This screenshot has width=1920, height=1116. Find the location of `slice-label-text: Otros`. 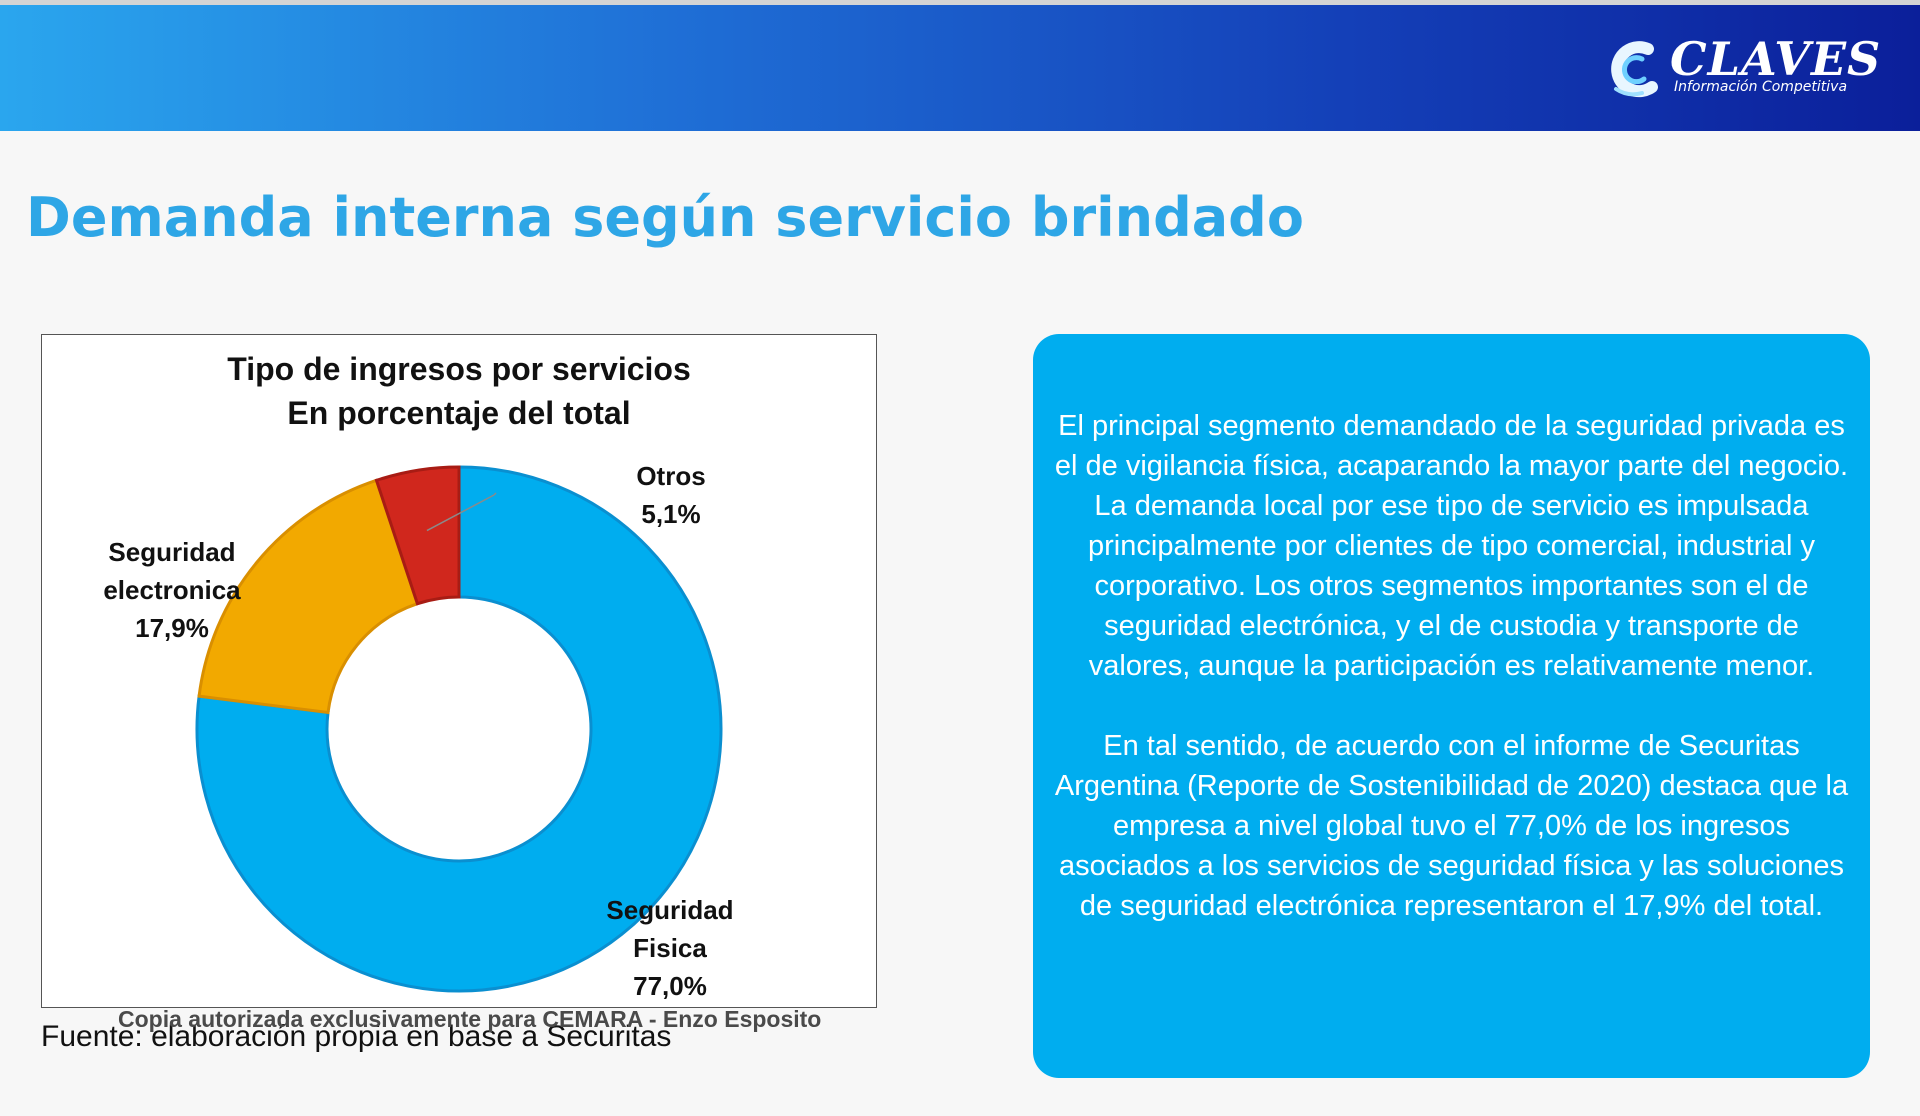

slice-label-text: Otros is located at coordinates (671, 476).